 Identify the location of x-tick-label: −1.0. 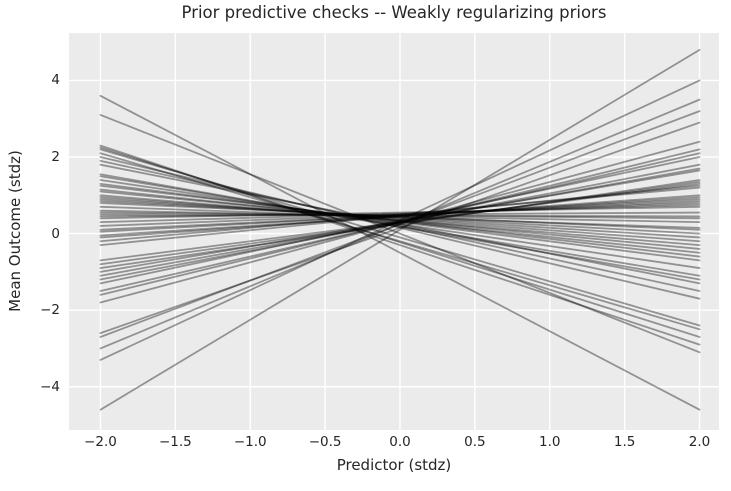
(250, 442).